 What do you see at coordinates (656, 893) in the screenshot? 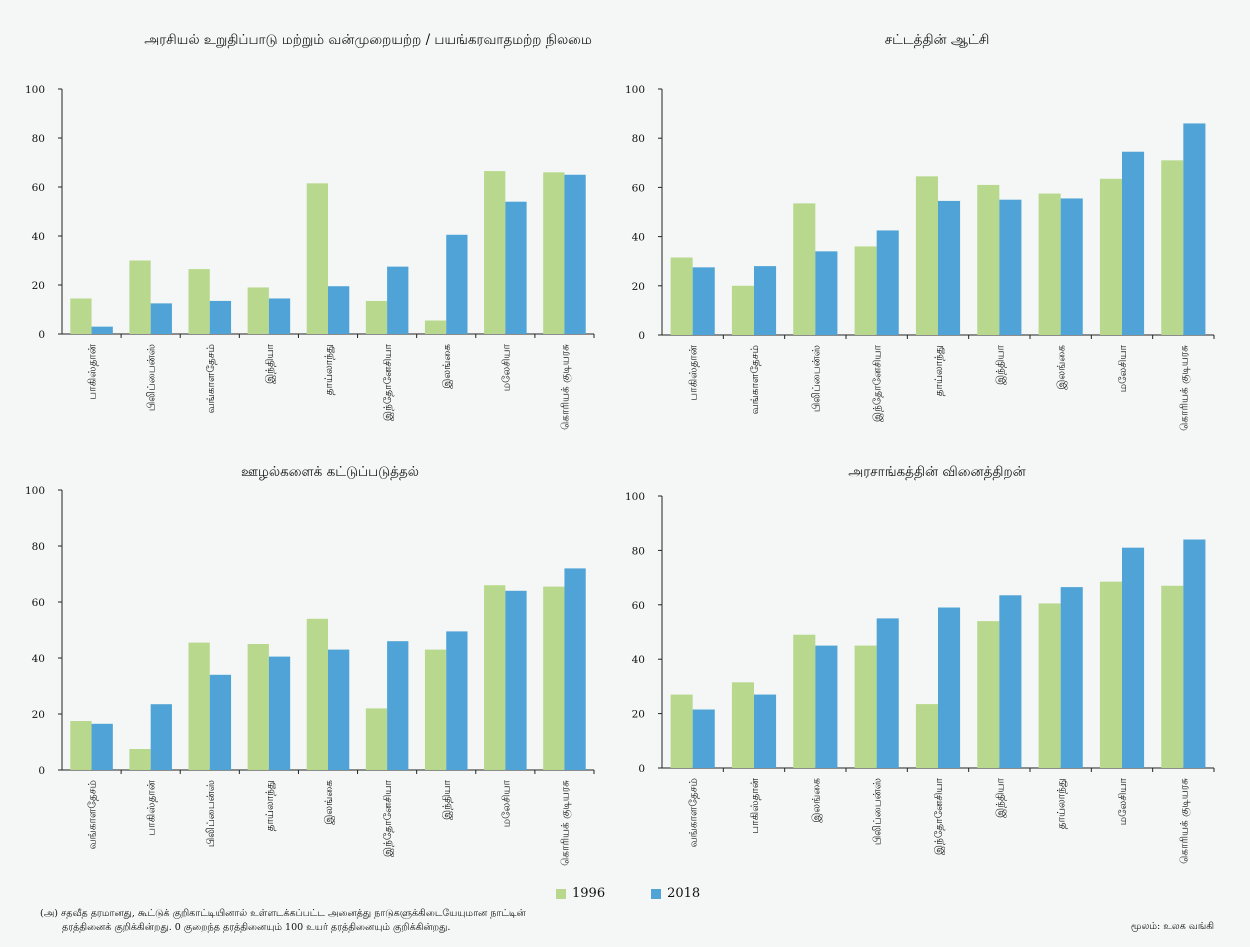
I see `legend-swatch-2018` at bounding box center [656, 893].